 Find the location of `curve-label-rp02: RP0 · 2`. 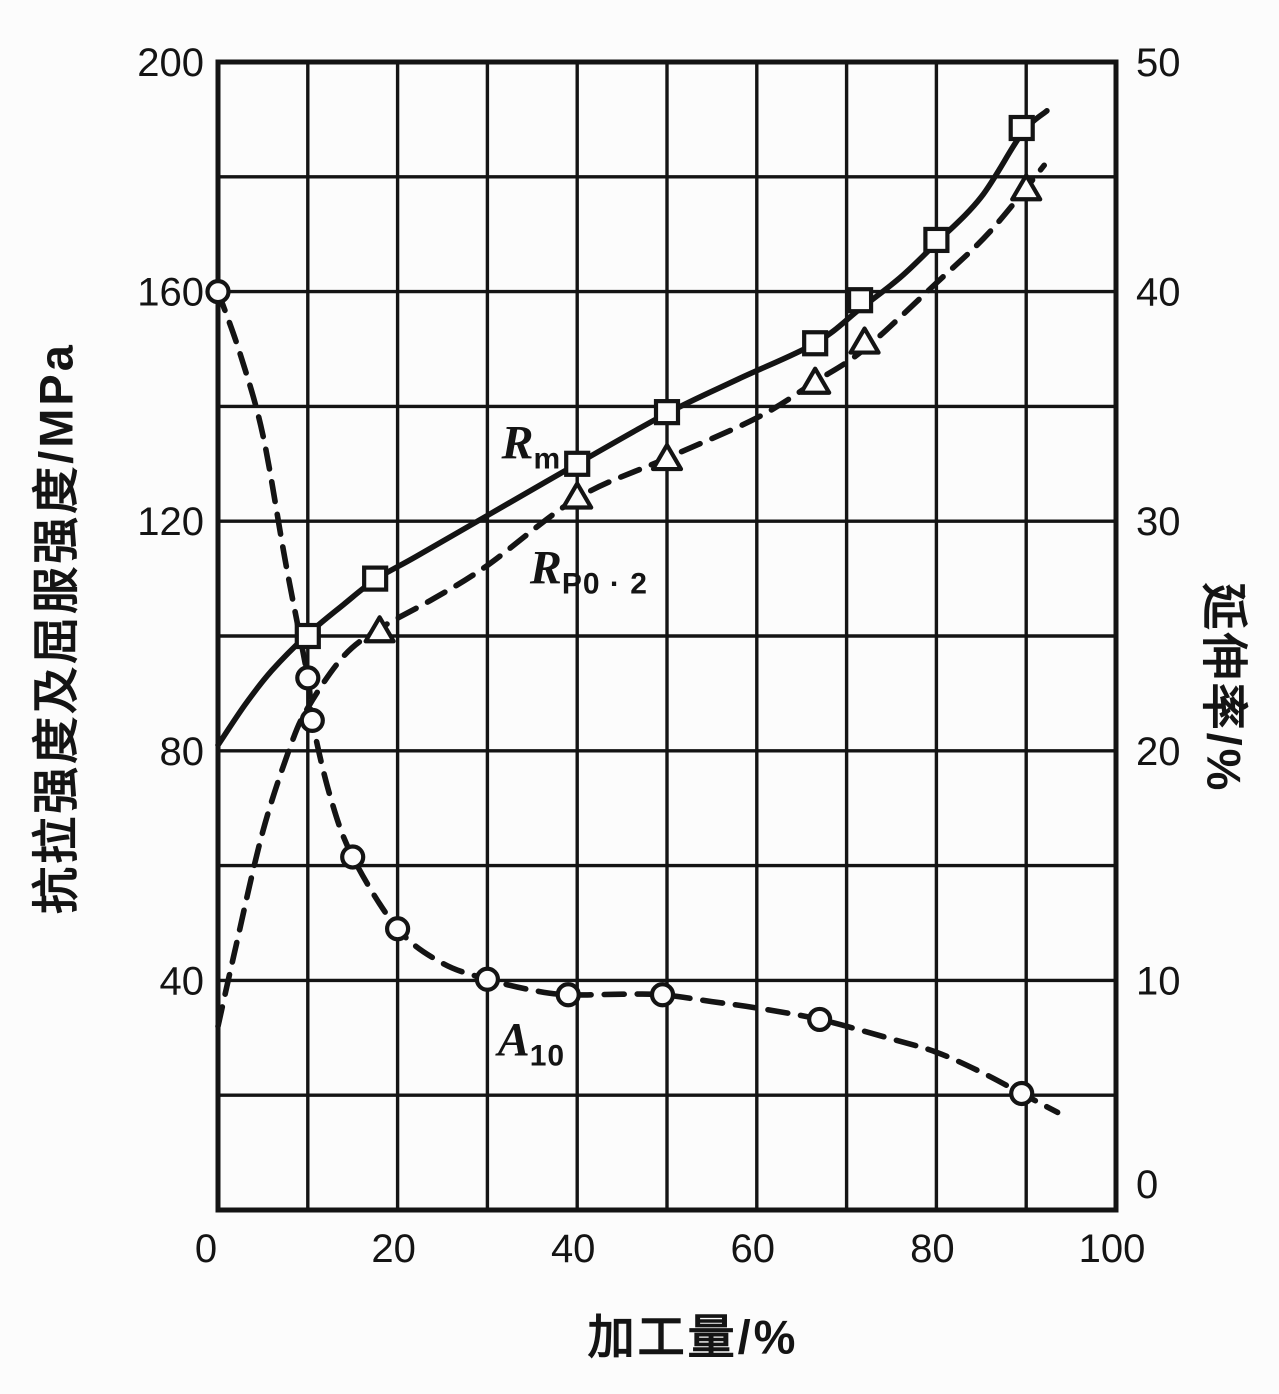

curve-label-rp02: RP0 · 2 is located at coordinates (589, 571).